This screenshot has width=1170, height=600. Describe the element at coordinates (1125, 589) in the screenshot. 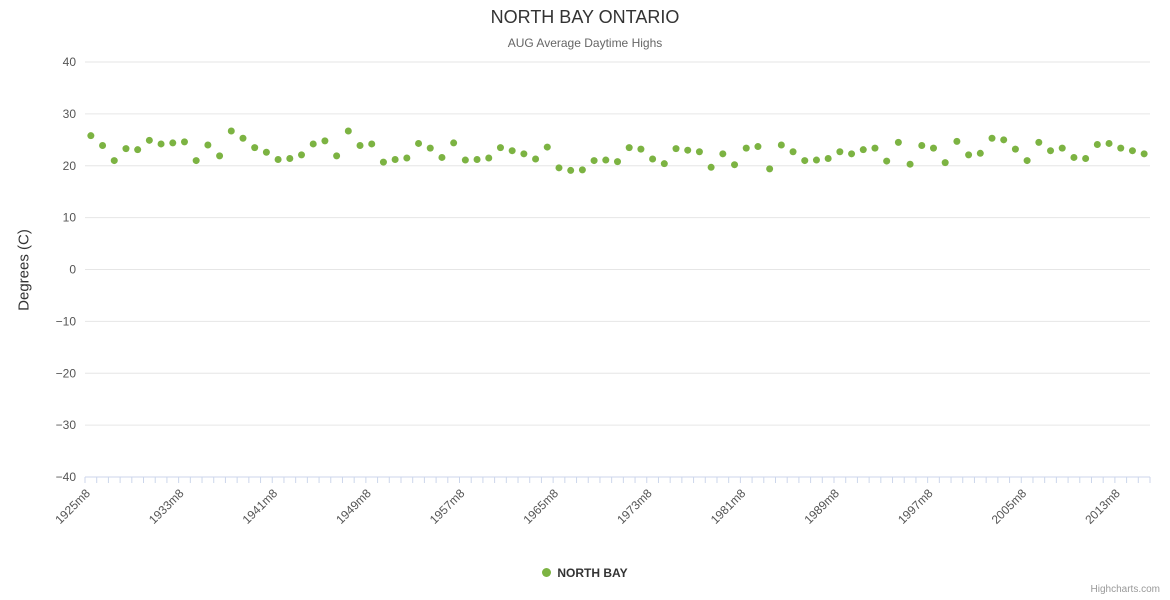

I see `credits-link: Highcharts.com` at that location.